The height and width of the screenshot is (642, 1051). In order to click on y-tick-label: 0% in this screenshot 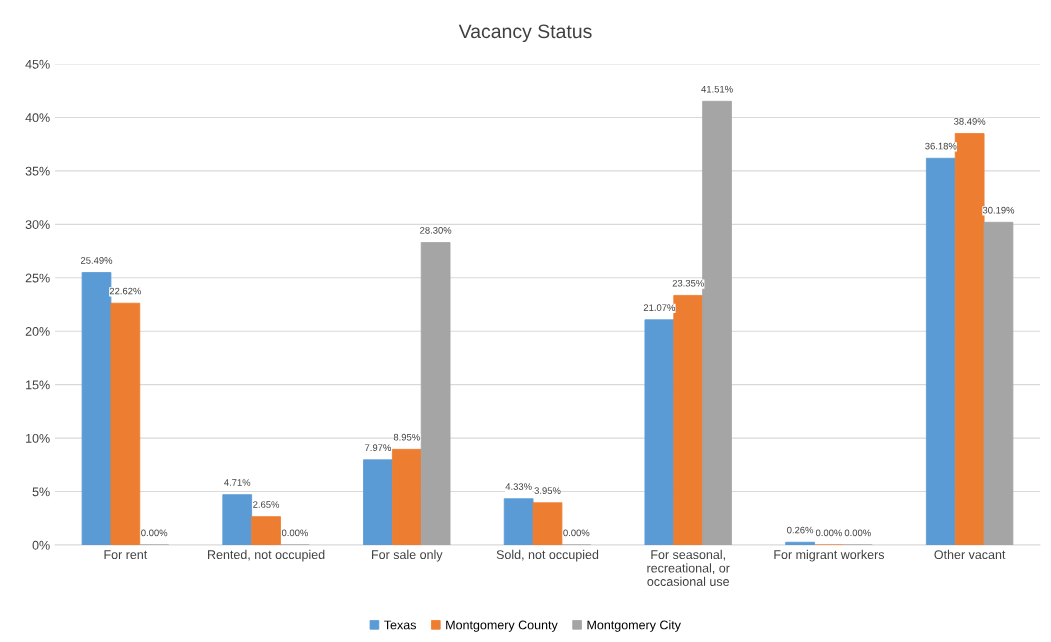, I will do `click(41, 545)`.